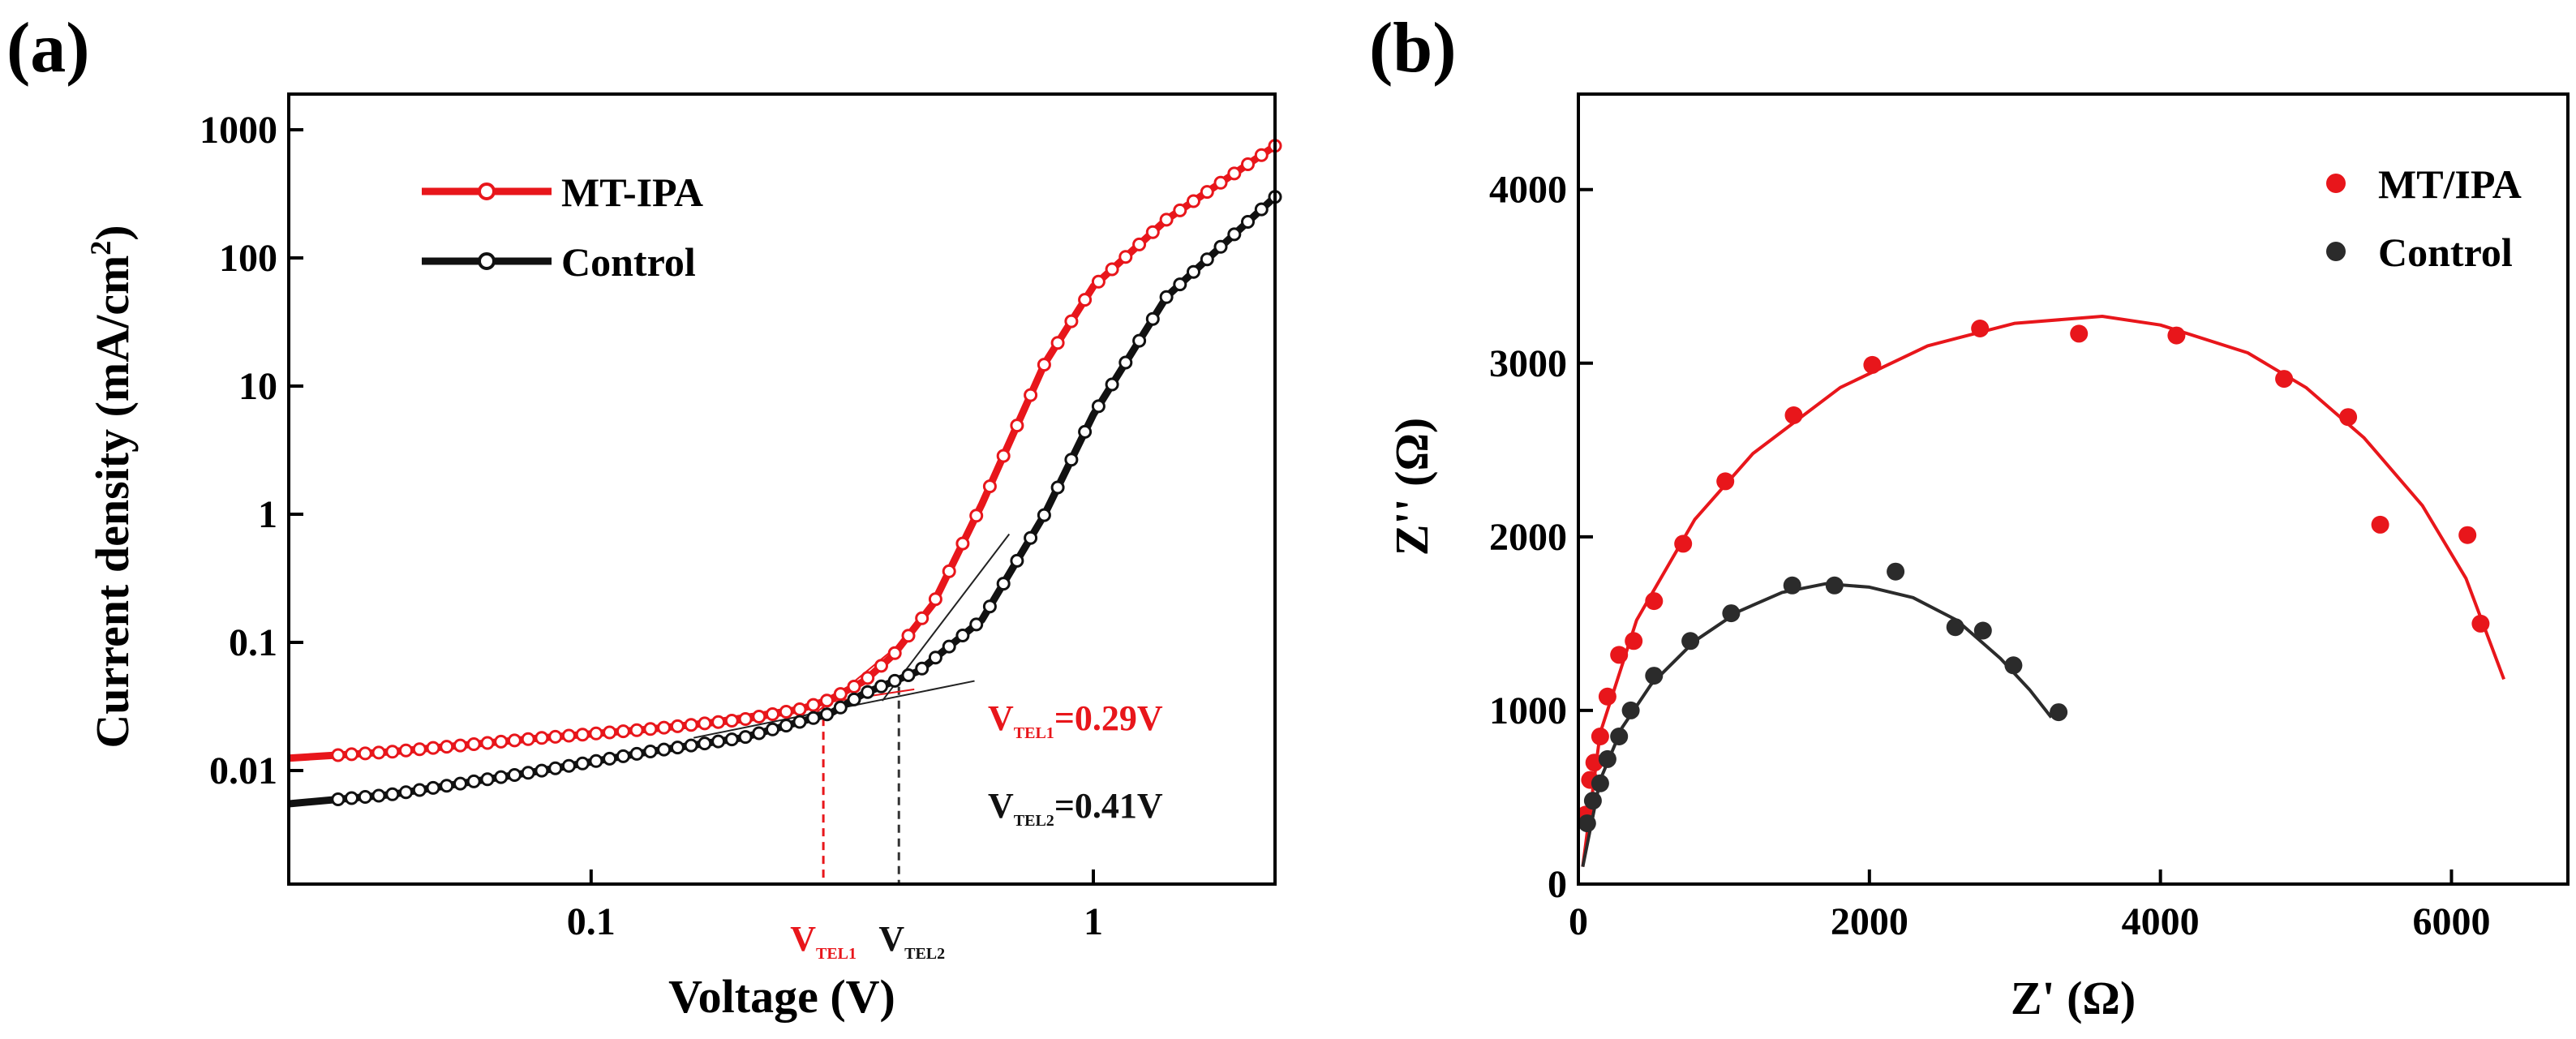  I want to click on panel-a-legend: MT-IPA Control, so click(562, 227).